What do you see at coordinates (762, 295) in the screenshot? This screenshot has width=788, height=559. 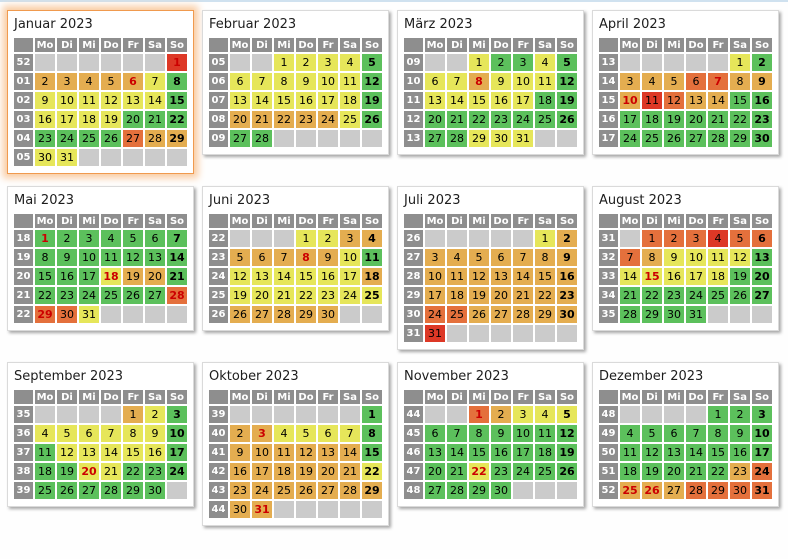 I see `day-cell-august-27: 27` at bounding box center [762, 295].